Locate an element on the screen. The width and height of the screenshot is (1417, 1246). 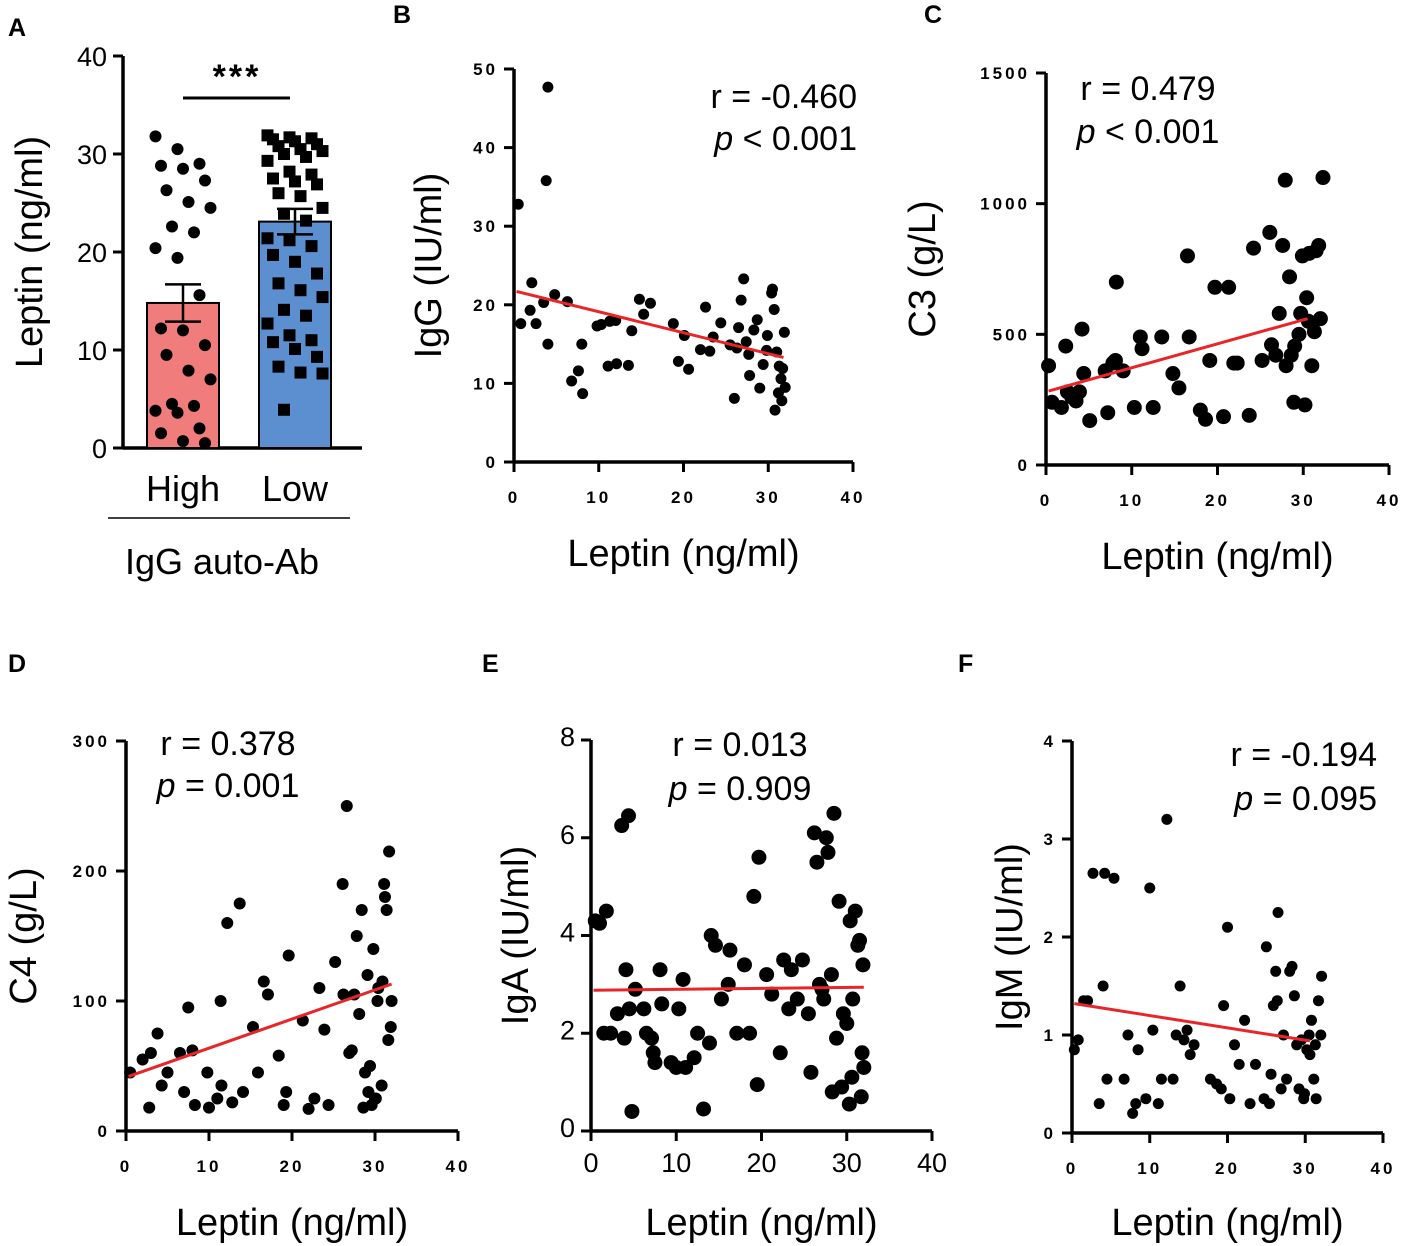
x-tick-label-e: 30 is located at coordinates (847, 1163).